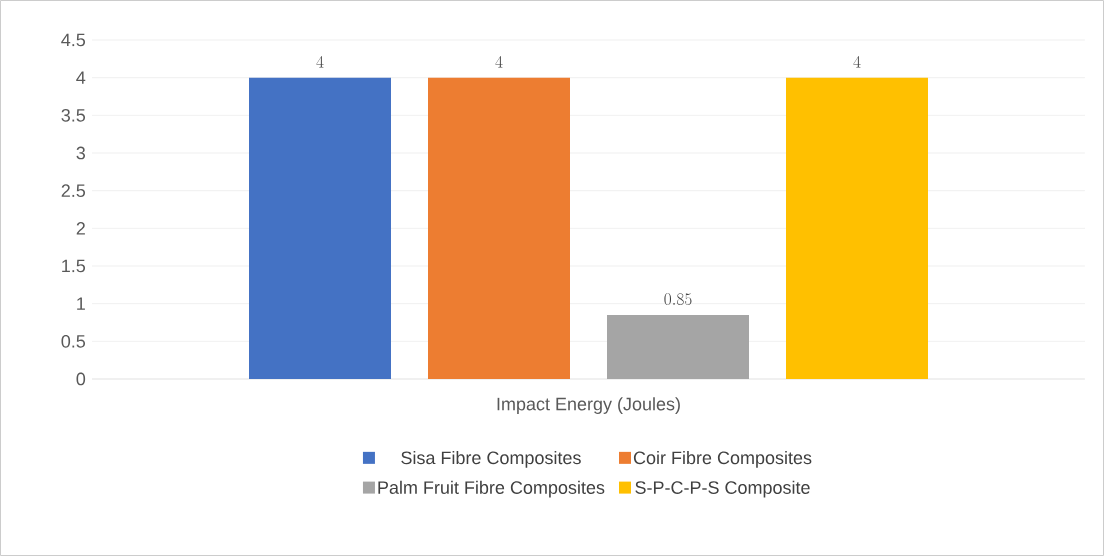 Image resolution: width=1104 pixels, height=556 pixels. I want to click on y-tick-label: 1.5, so click(74, 266).